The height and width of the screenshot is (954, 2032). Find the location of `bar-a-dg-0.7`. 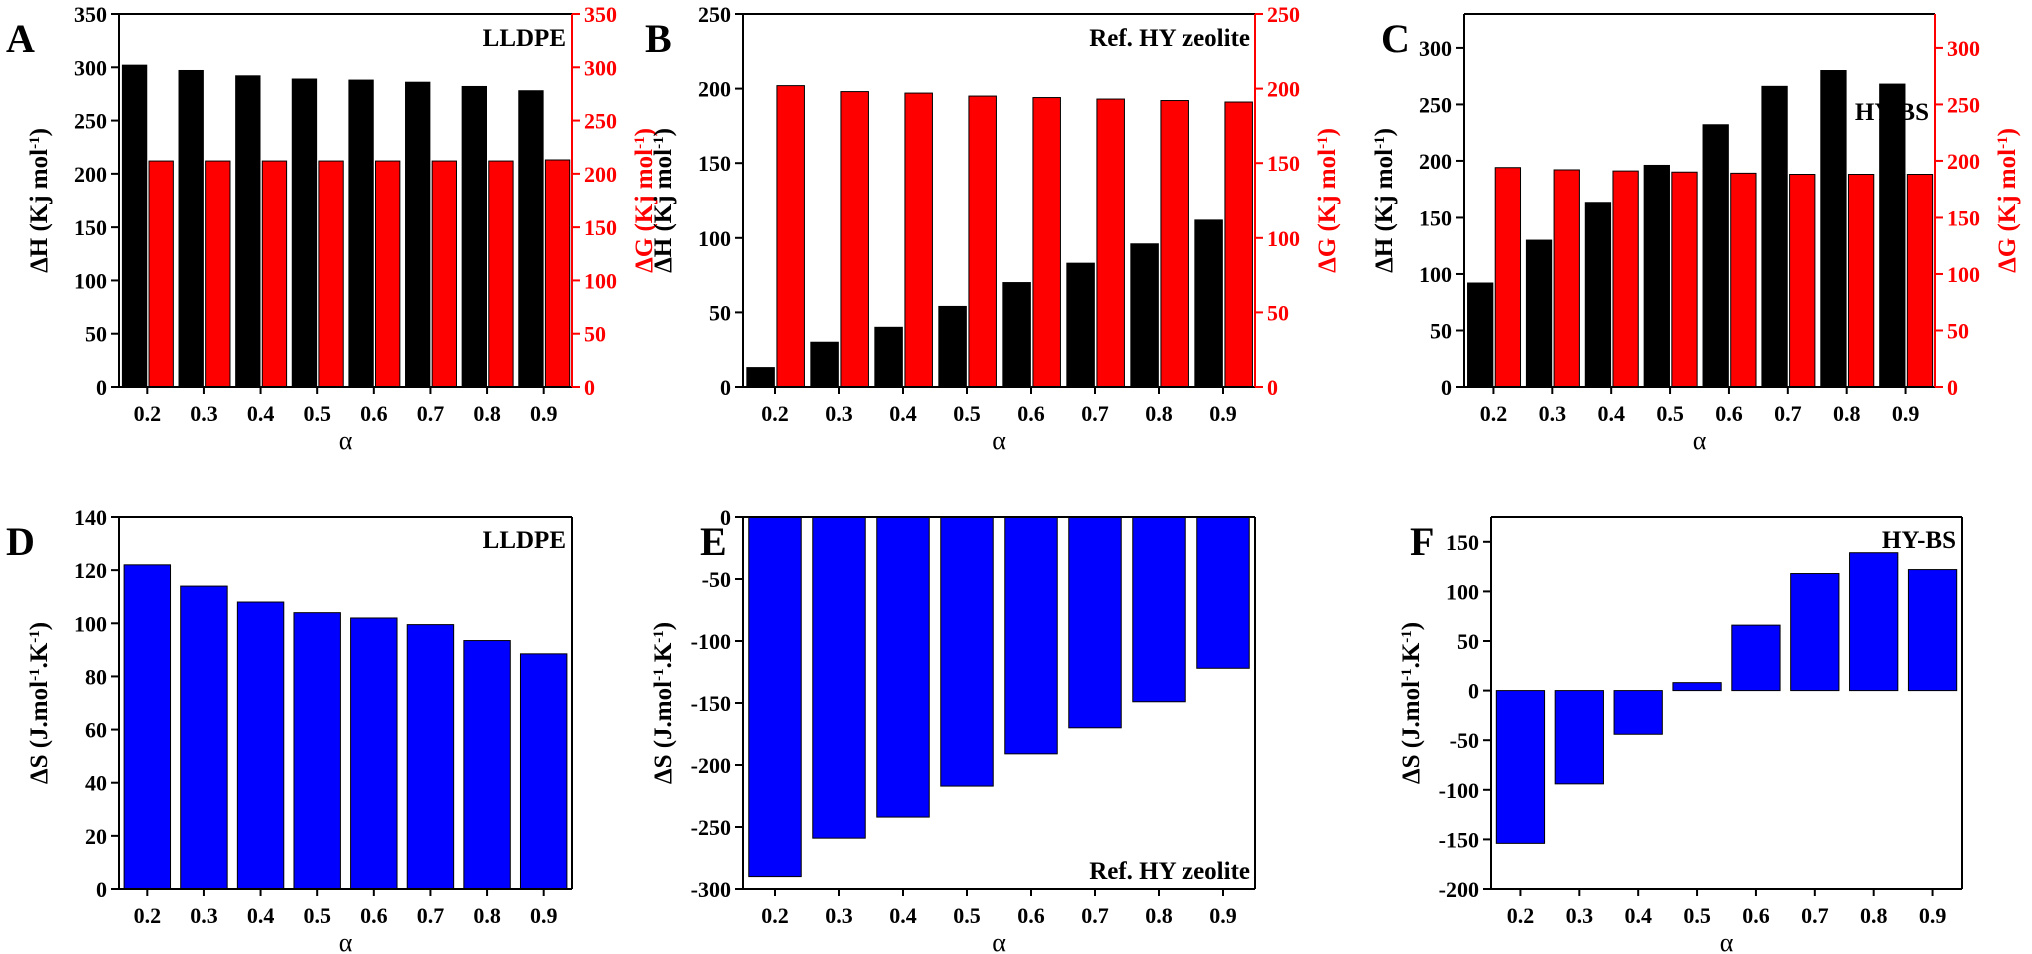

bar-a-dg-0.7 is located at coordinates (444, 274).